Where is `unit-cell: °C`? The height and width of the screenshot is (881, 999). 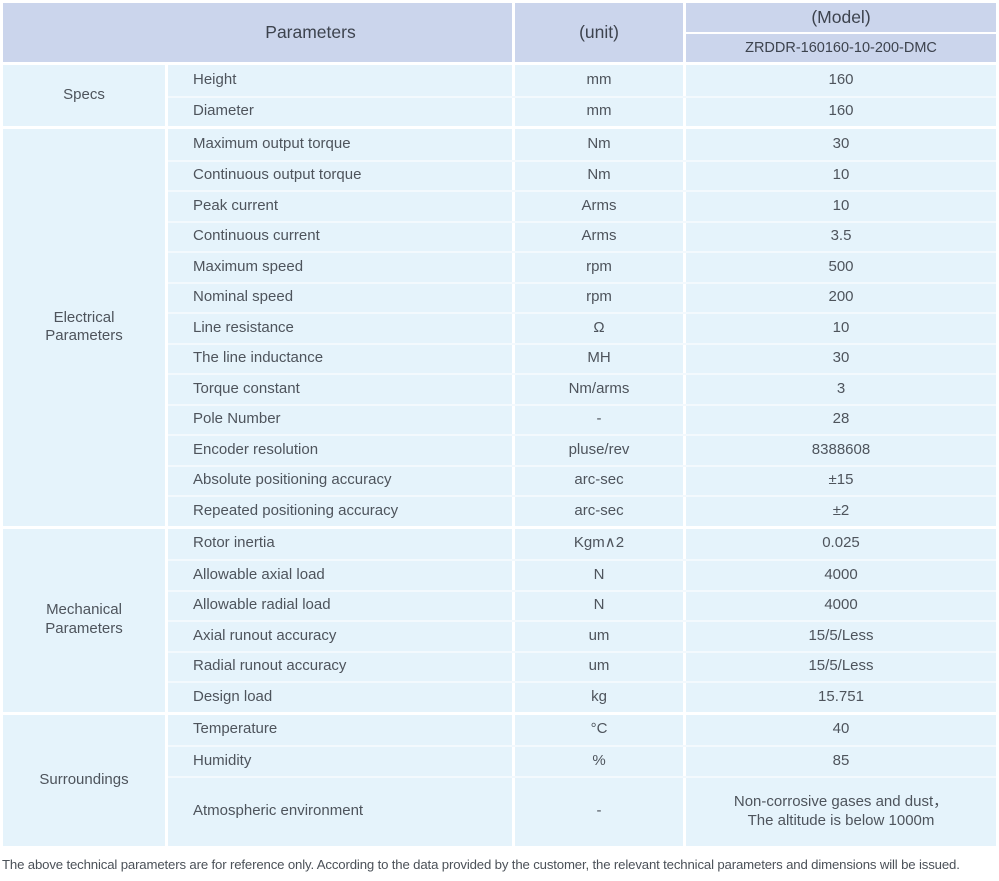 unit-cell: °C is located at coordinates (599, 729).